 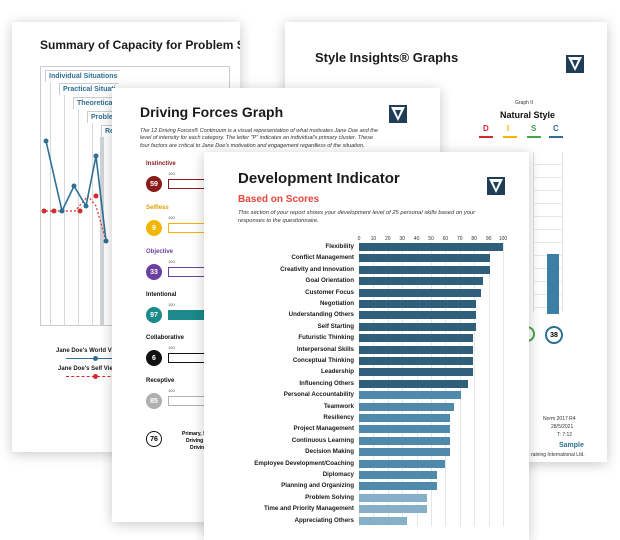 What do you see at coordinates (474, 239) in the screenshot?
I see `axis-tick: 80` at bounding box center [474, 239].